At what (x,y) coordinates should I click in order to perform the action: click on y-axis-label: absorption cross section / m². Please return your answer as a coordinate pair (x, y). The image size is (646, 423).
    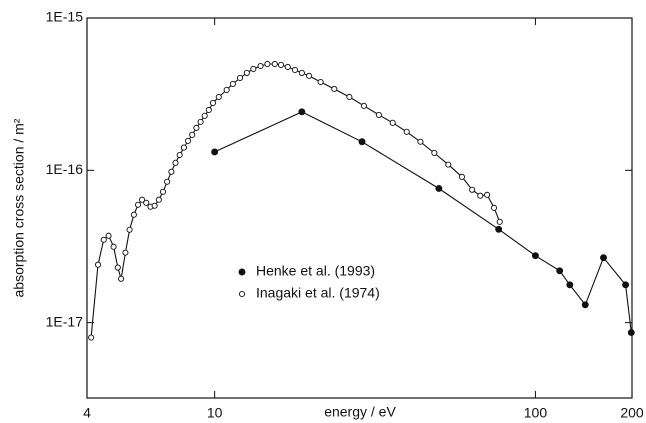
    Looking at the image, I should click on (19, 207).